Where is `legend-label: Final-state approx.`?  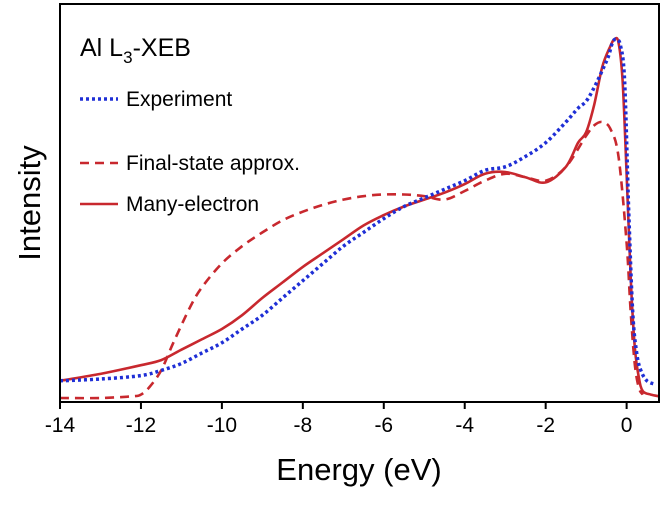
legend-label: Final-state approx. is located at coordinates (213, 163).